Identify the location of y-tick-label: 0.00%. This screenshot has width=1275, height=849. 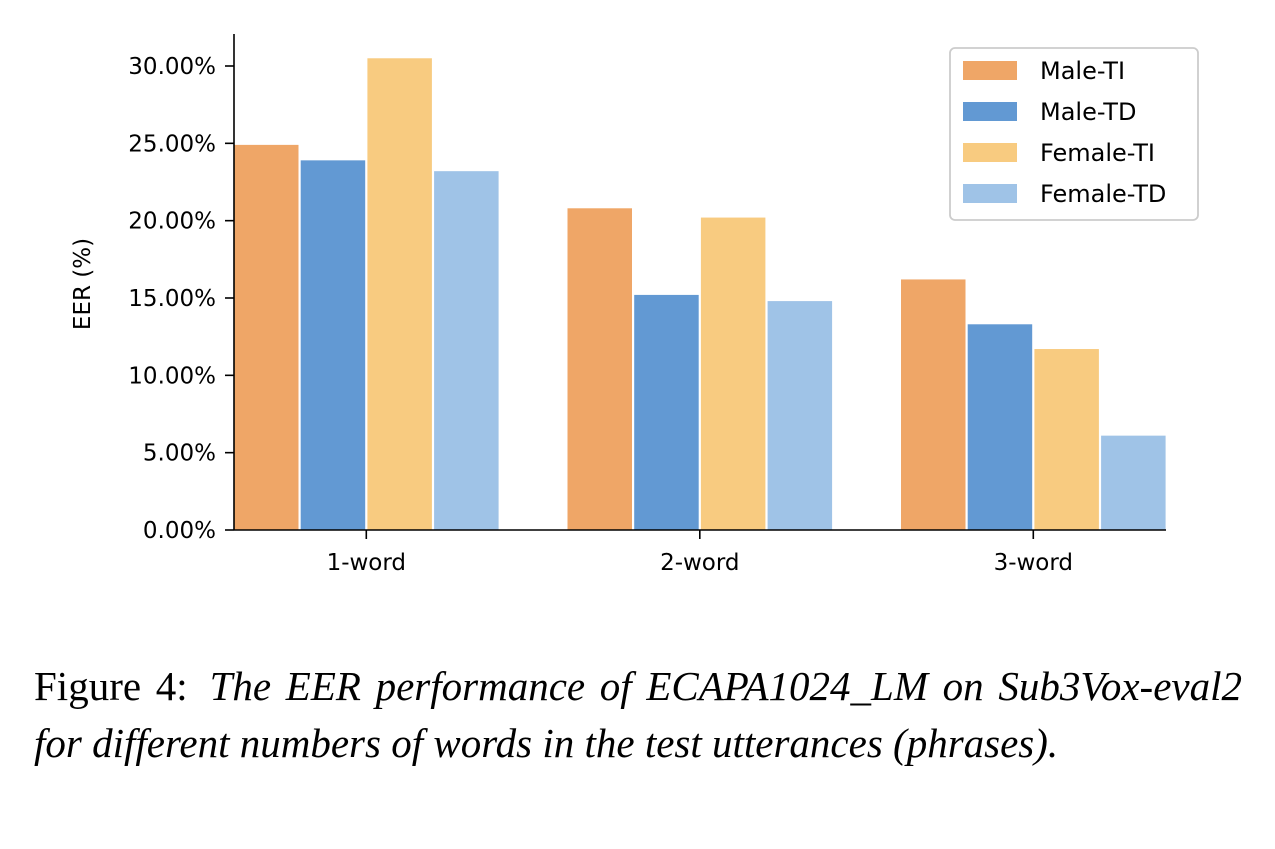
(179, 531).